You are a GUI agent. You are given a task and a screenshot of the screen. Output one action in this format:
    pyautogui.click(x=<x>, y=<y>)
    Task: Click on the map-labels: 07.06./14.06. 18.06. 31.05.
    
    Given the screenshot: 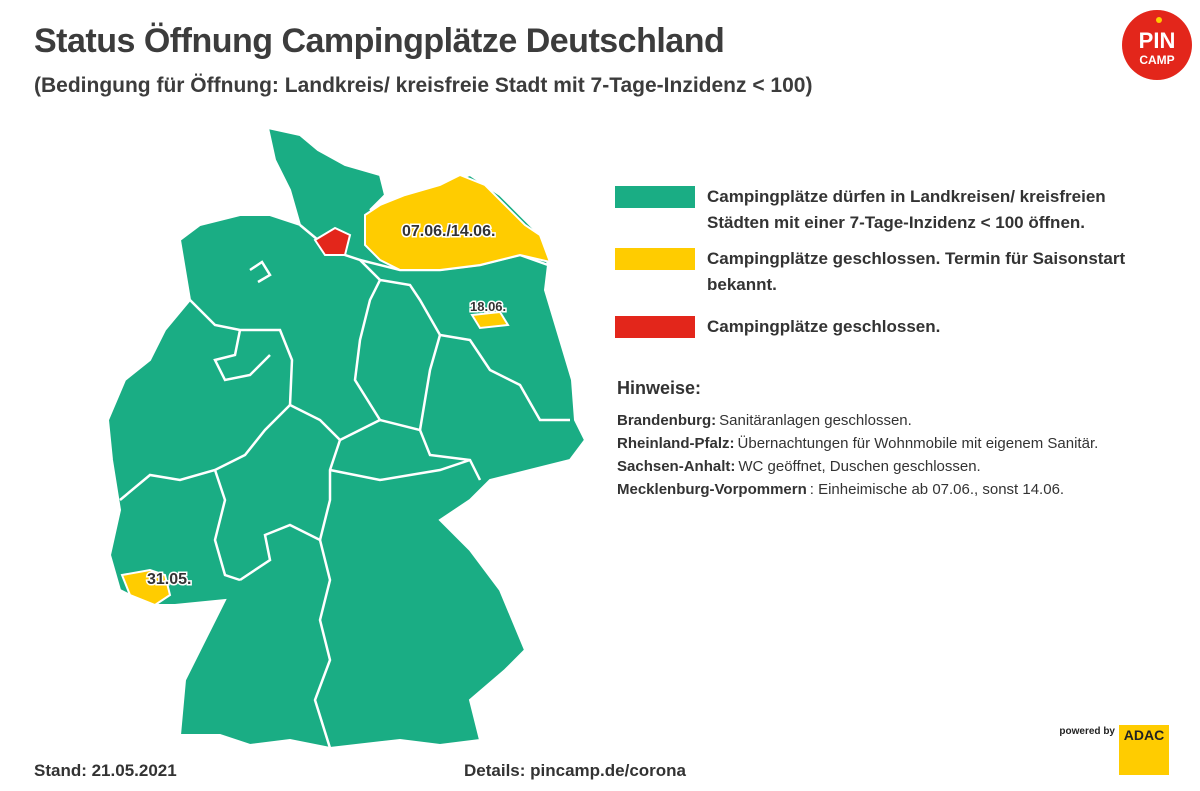 What is the action you would take?
    pyautogui.click(x=327, y=406)
    